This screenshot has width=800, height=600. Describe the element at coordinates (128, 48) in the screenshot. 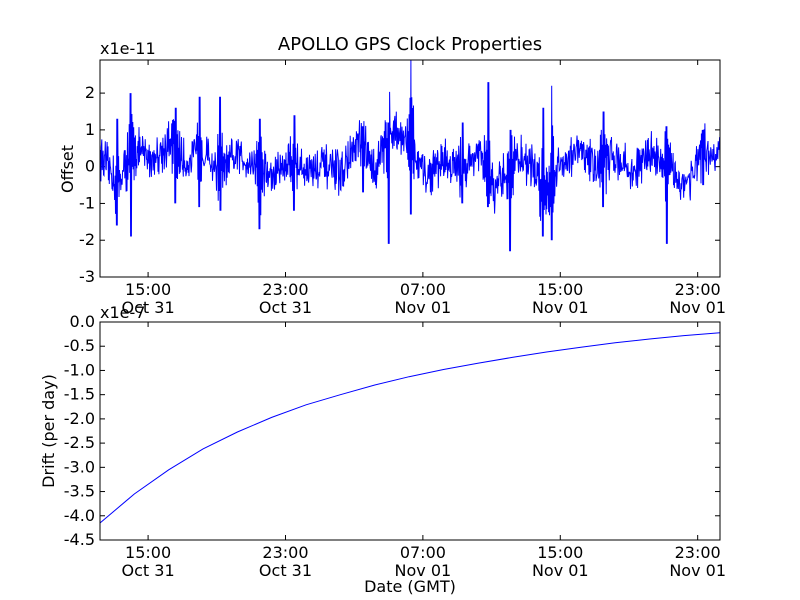

I see `offset-multiplier: x1e-11` at that location.